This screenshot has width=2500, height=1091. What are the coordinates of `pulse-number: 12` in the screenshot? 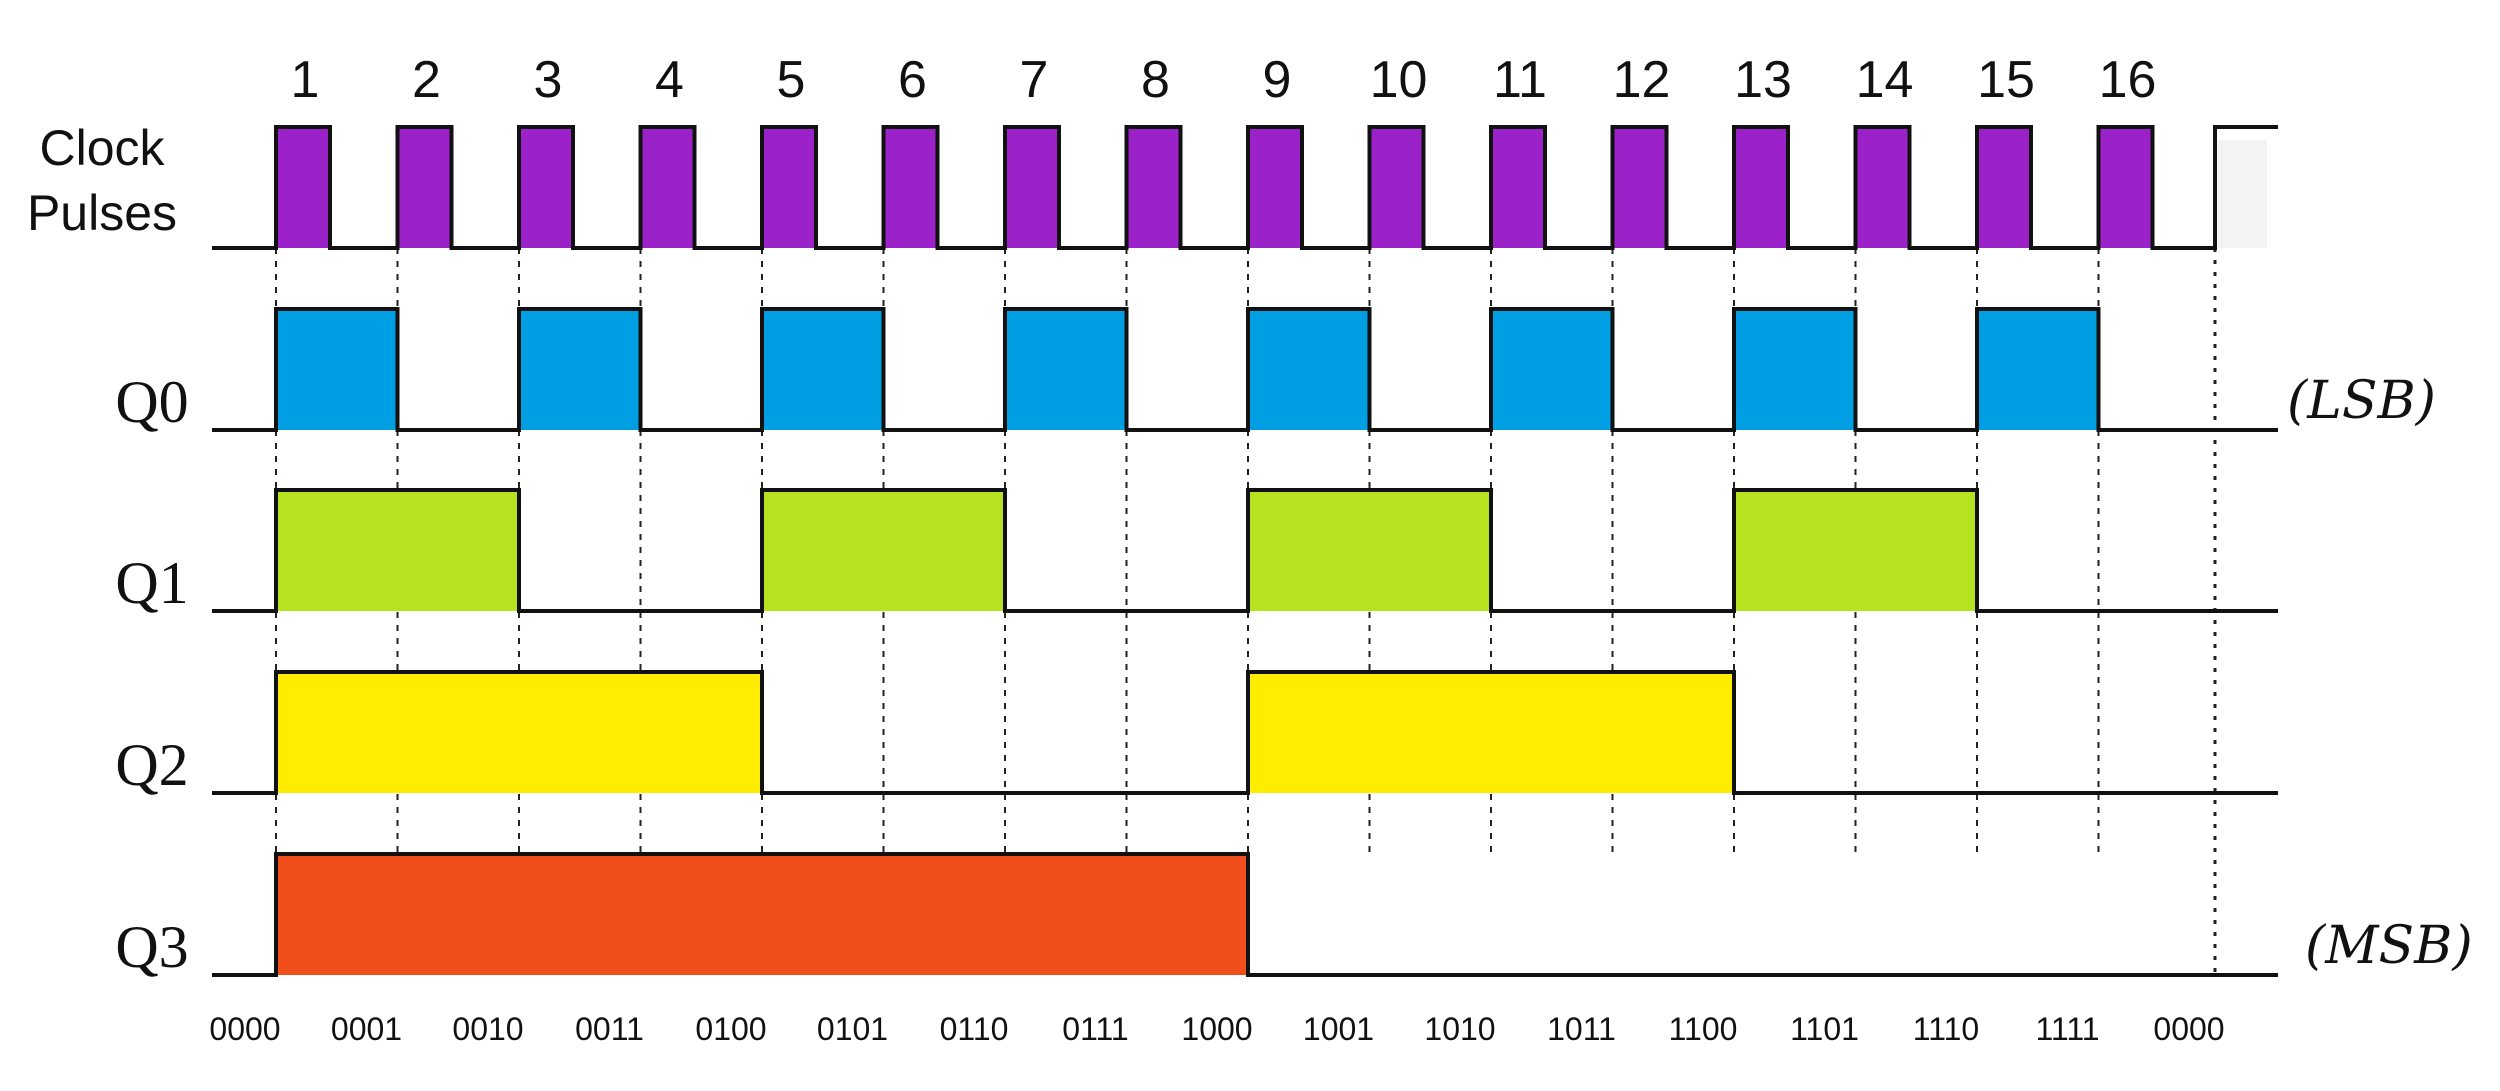 It's located at (1642, 80).